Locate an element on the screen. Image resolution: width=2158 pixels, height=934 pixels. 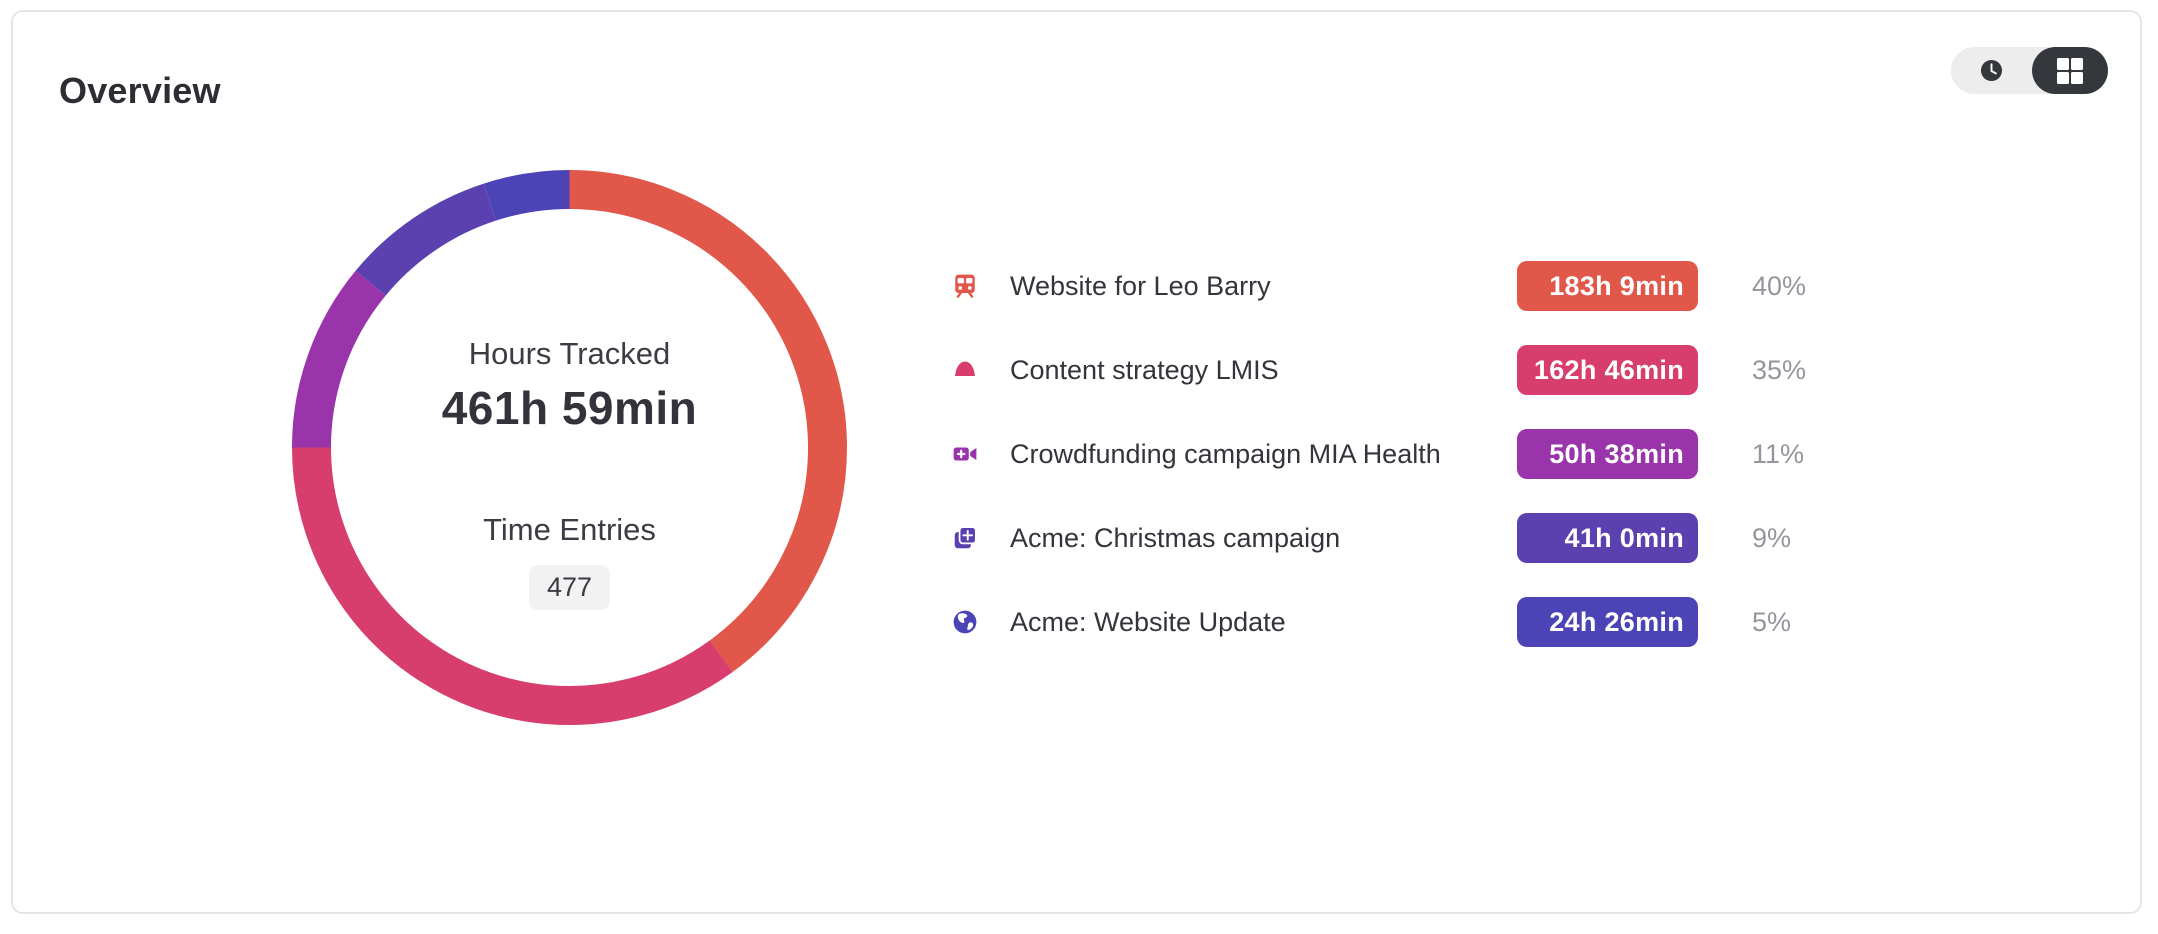
legend-row: Content strategy LMIS 162h 46min 35% is located at coordinates (1412, 370).